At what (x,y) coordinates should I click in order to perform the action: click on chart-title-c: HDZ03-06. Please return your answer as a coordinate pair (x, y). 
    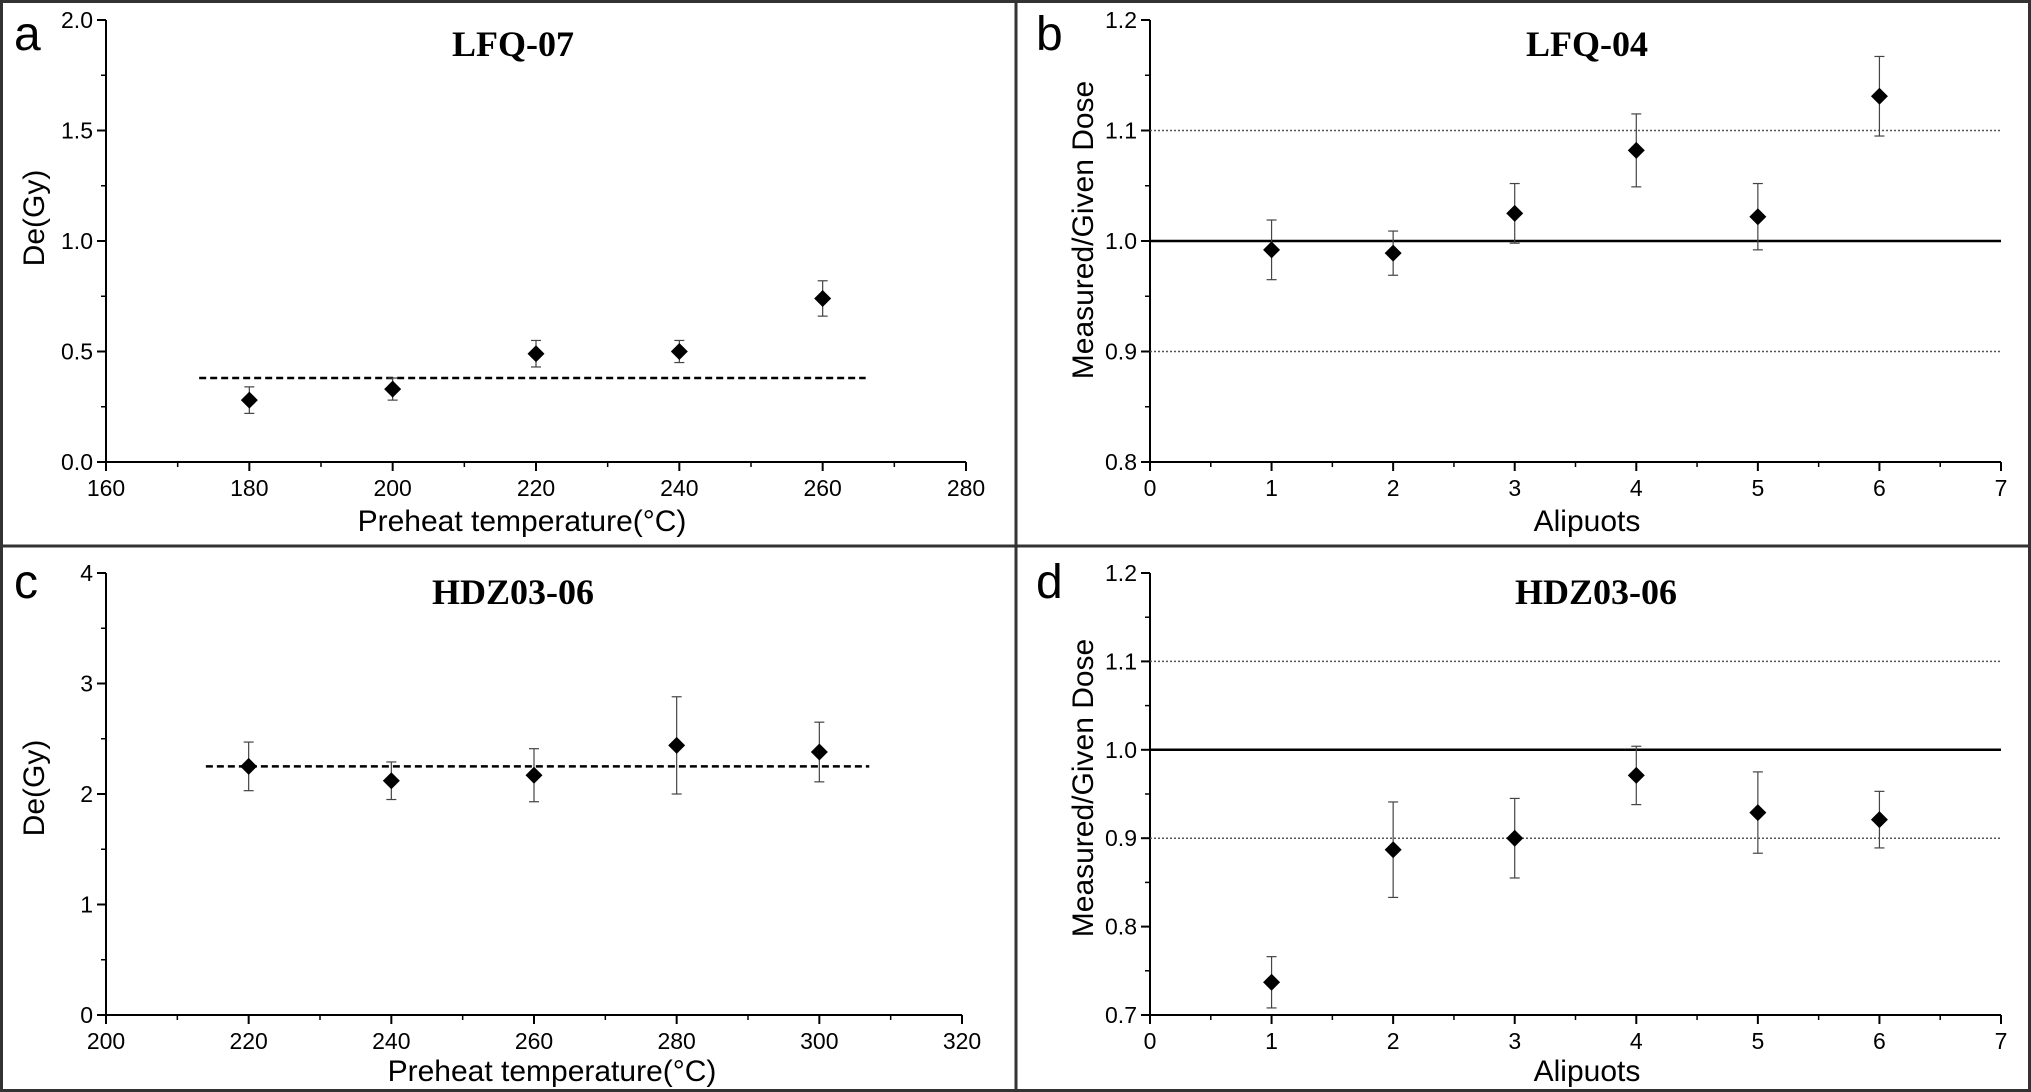
    Looking at the image, I should click on (513, 592).